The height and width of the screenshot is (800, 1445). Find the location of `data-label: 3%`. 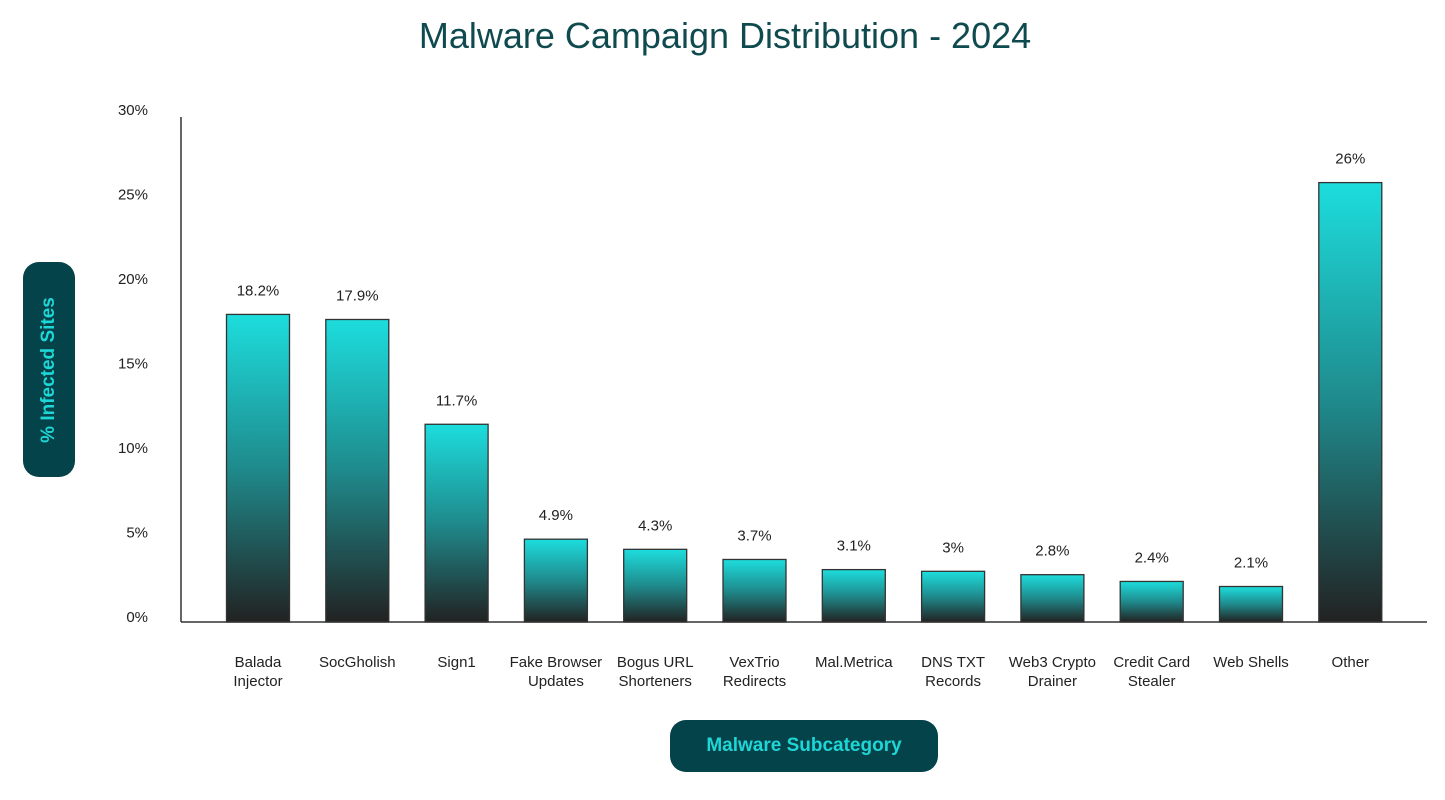

data-label: 3% is located at coordinates (953, 547).